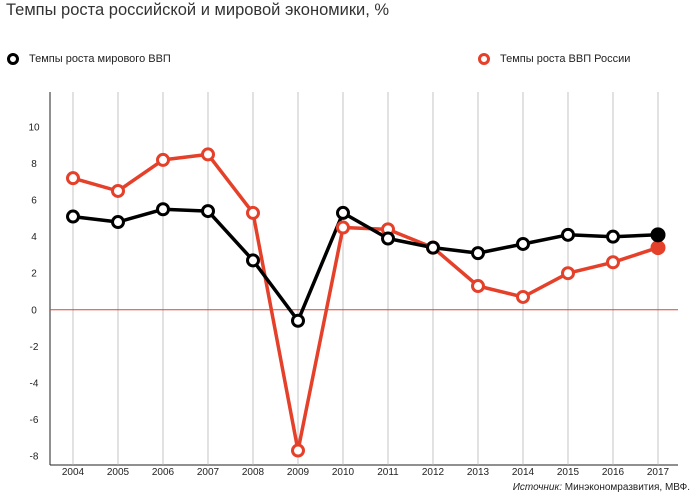 This screenshot has height=502, width=700. Describe the element at coordinates (568, 472) in the screenshot. I see `x-tick-label: 2015` at that location.